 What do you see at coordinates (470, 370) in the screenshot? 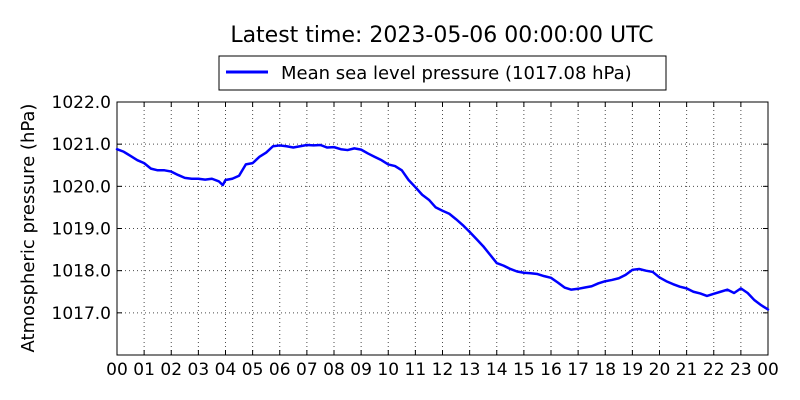
I see `x-tick-label: 13` at bounding box center [470, 370].